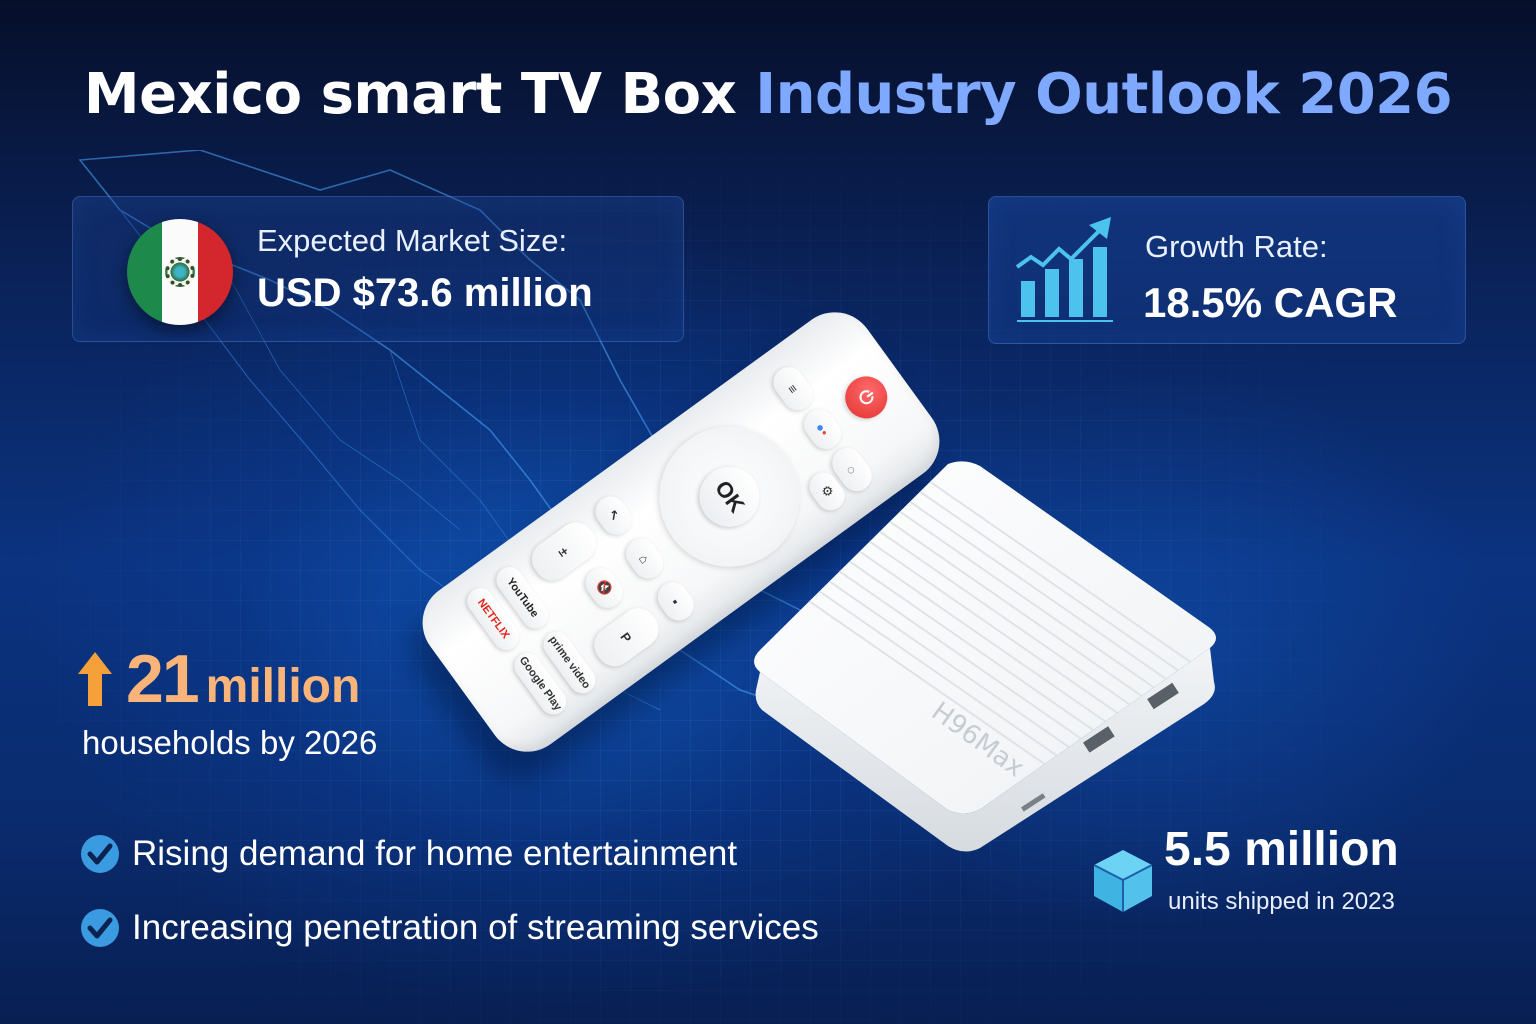 This screenshot has height=1024, width=1536. Describe the element at coordinates (180, 272) in the screenshot. I see `mexico-flag-icon` at that location.